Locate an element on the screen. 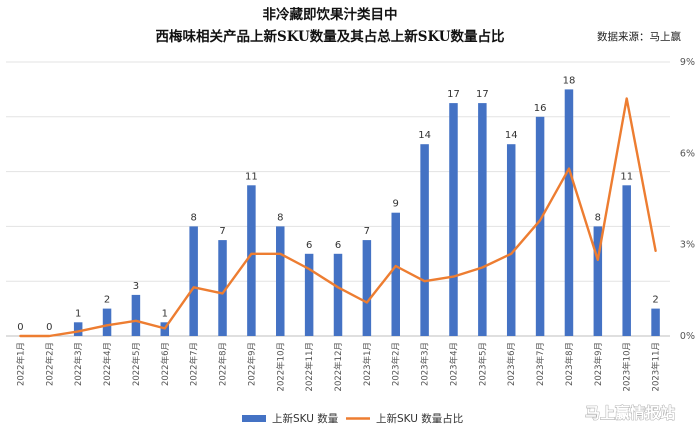  x-tick-label: 2022年10月 is located at coordinates (280, 366).